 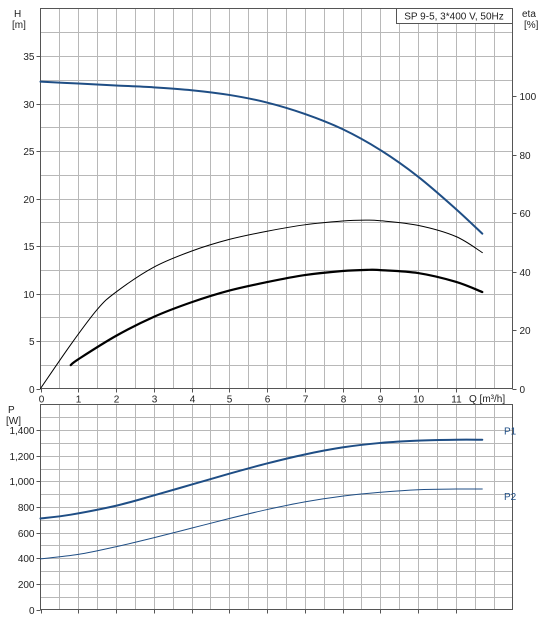 What do you see at coordinates (381, 400) in the screenshot?
I see `x-tick-label: 9` at bounding box center [381, 400].